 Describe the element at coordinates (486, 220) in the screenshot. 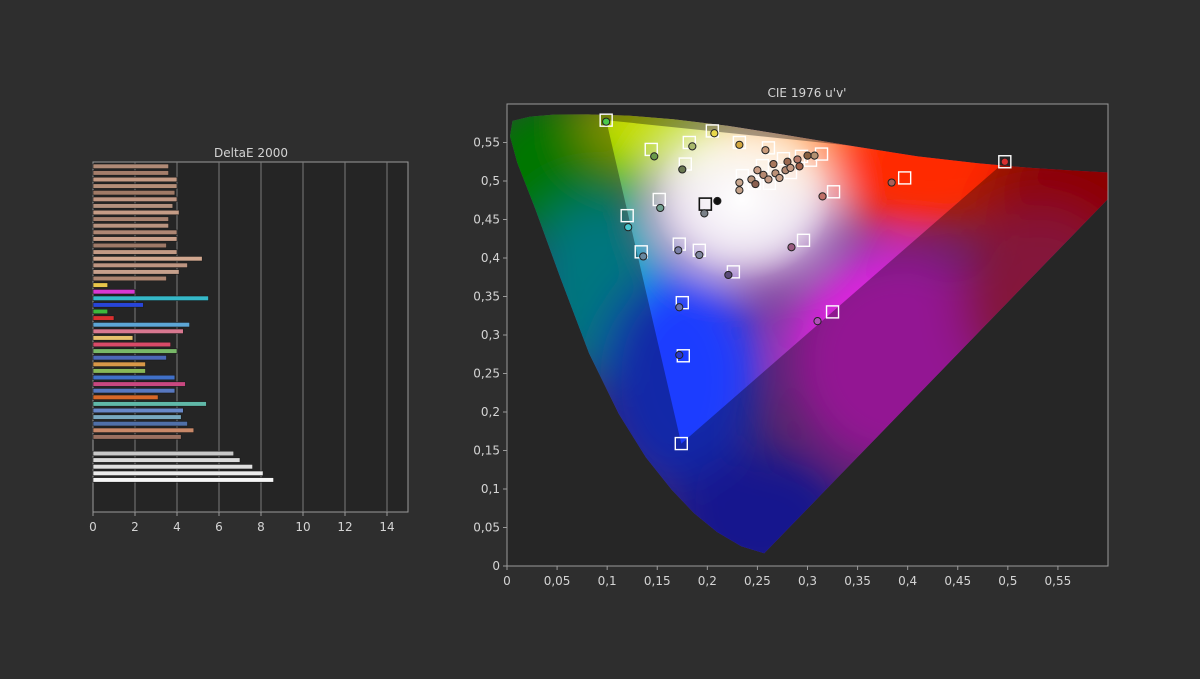

I see `cie-y-tick-label: 0,45` at that location.